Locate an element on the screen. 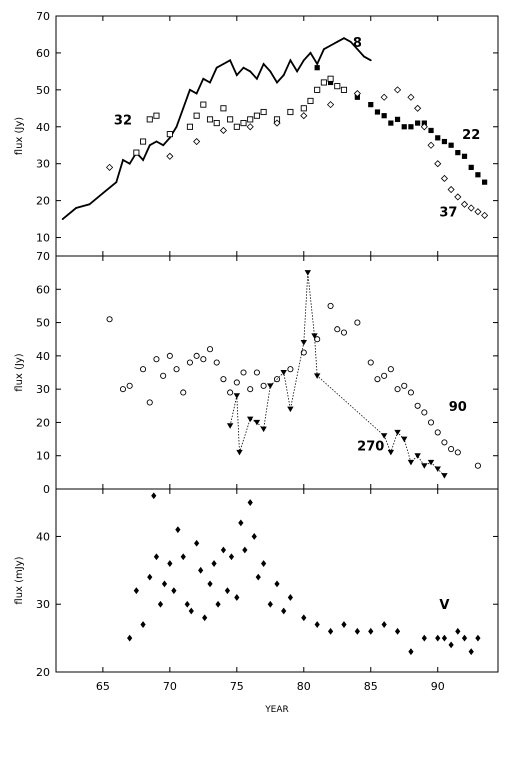 This screenshot has width=525, height=768. y-tick-label: 60 is located at coordinates (43, 289).